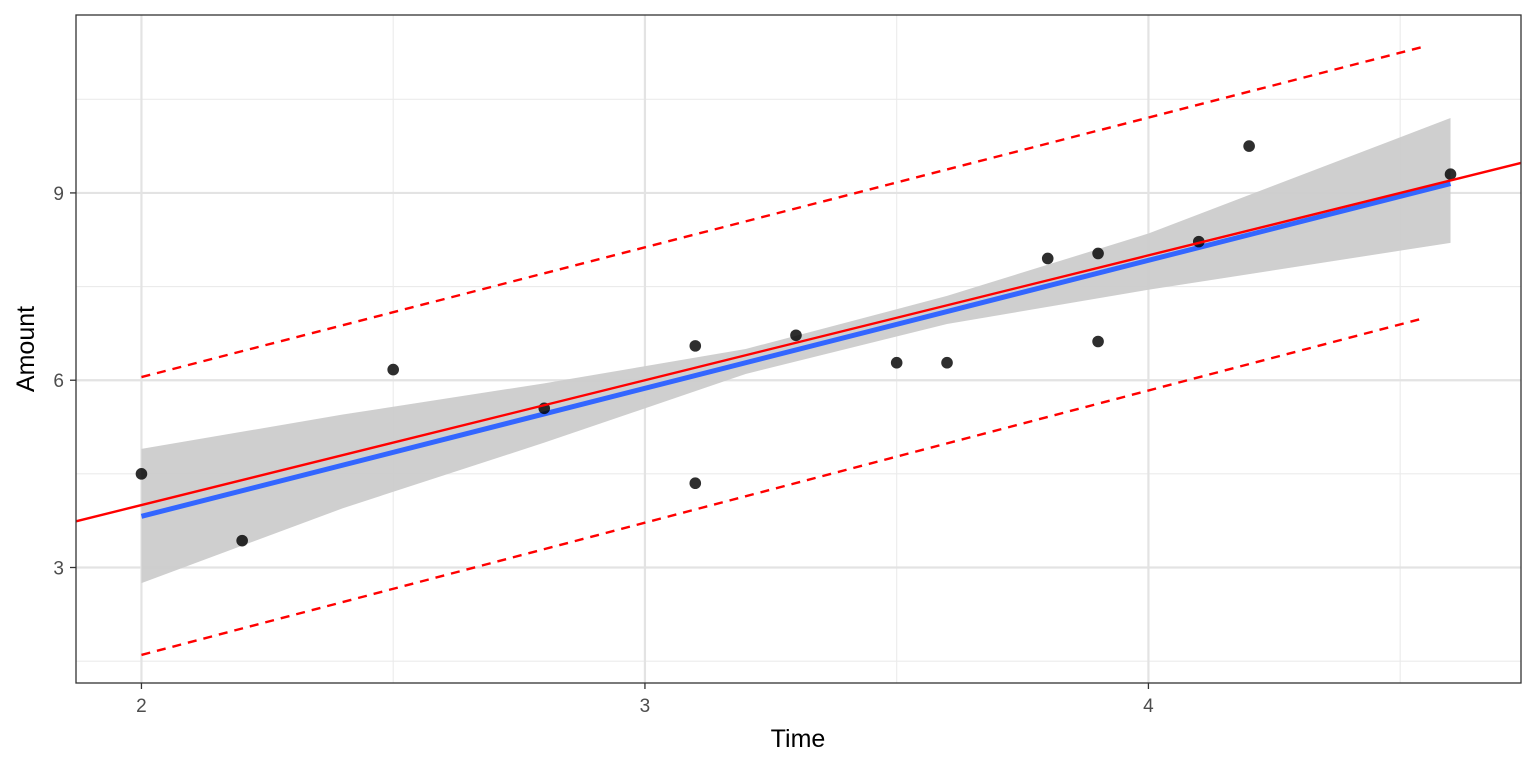 The width and height of the screenshot is (1536, 768). What do you see at coordinates (1148, 706) in the screenshot?
I see `x-tick-label: 4` at bounding box center [1148, 706].